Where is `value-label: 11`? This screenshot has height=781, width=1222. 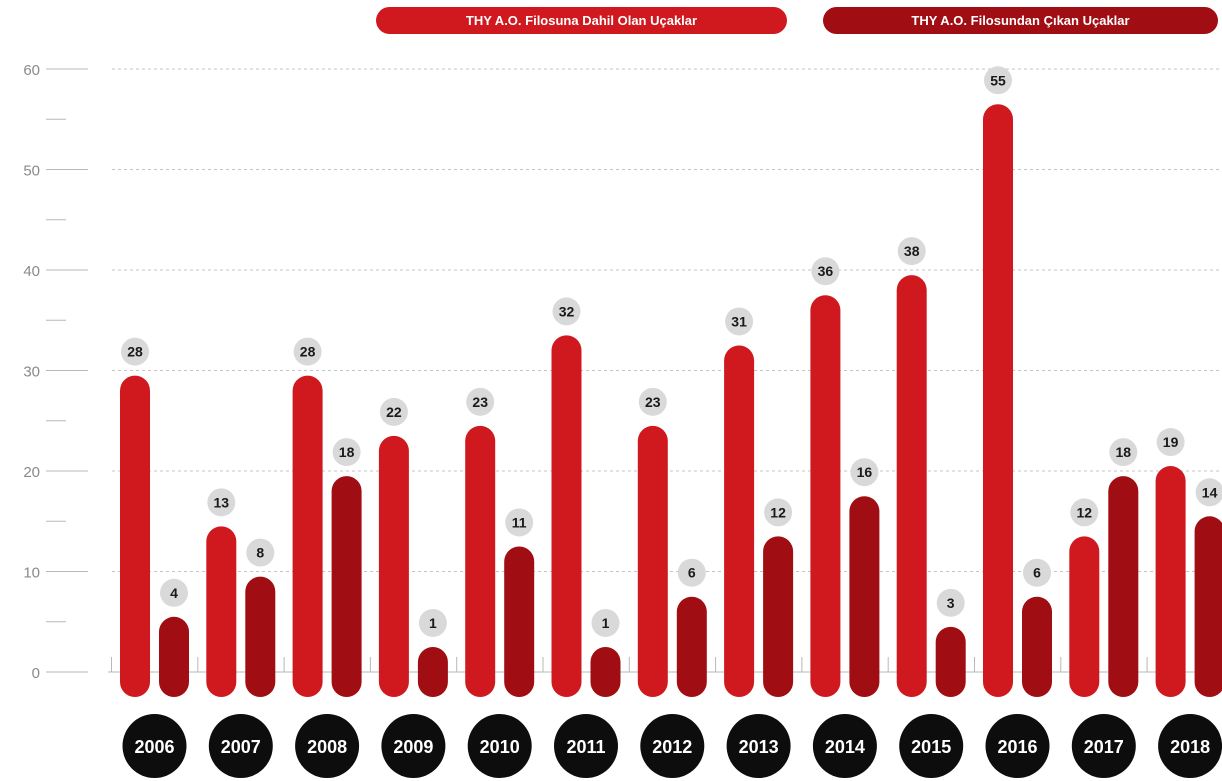
value-label: 11 is located at coordinates (519, 522).